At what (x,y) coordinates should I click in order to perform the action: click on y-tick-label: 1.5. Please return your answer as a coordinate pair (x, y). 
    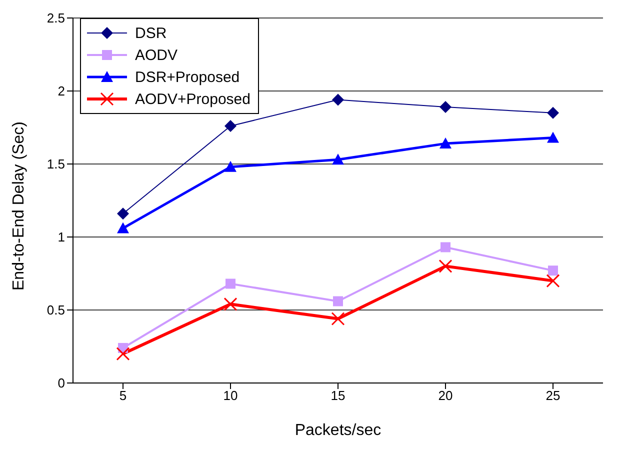
    Looking at the image, I should click on (55, 164).